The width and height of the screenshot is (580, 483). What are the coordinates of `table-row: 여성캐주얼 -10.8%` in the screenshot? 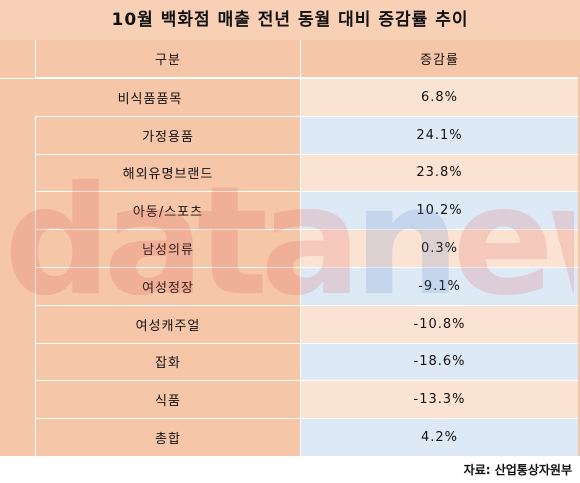 It's located at (290, 323).